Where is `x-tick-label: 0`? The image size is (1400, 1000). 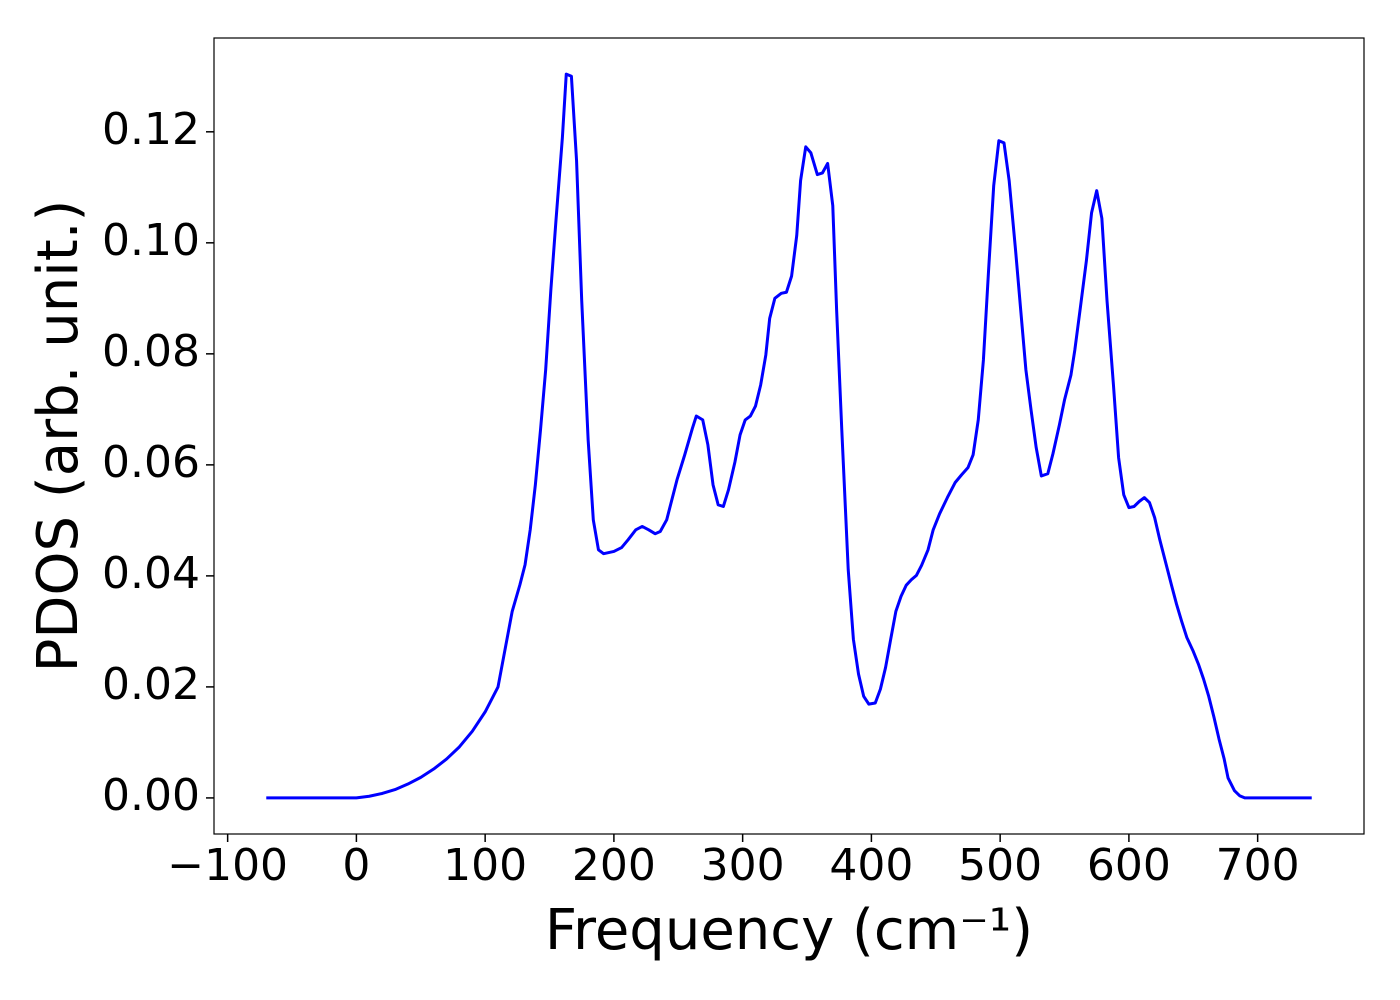
x-tick-label: 0 is located at coordinates (356, 865).